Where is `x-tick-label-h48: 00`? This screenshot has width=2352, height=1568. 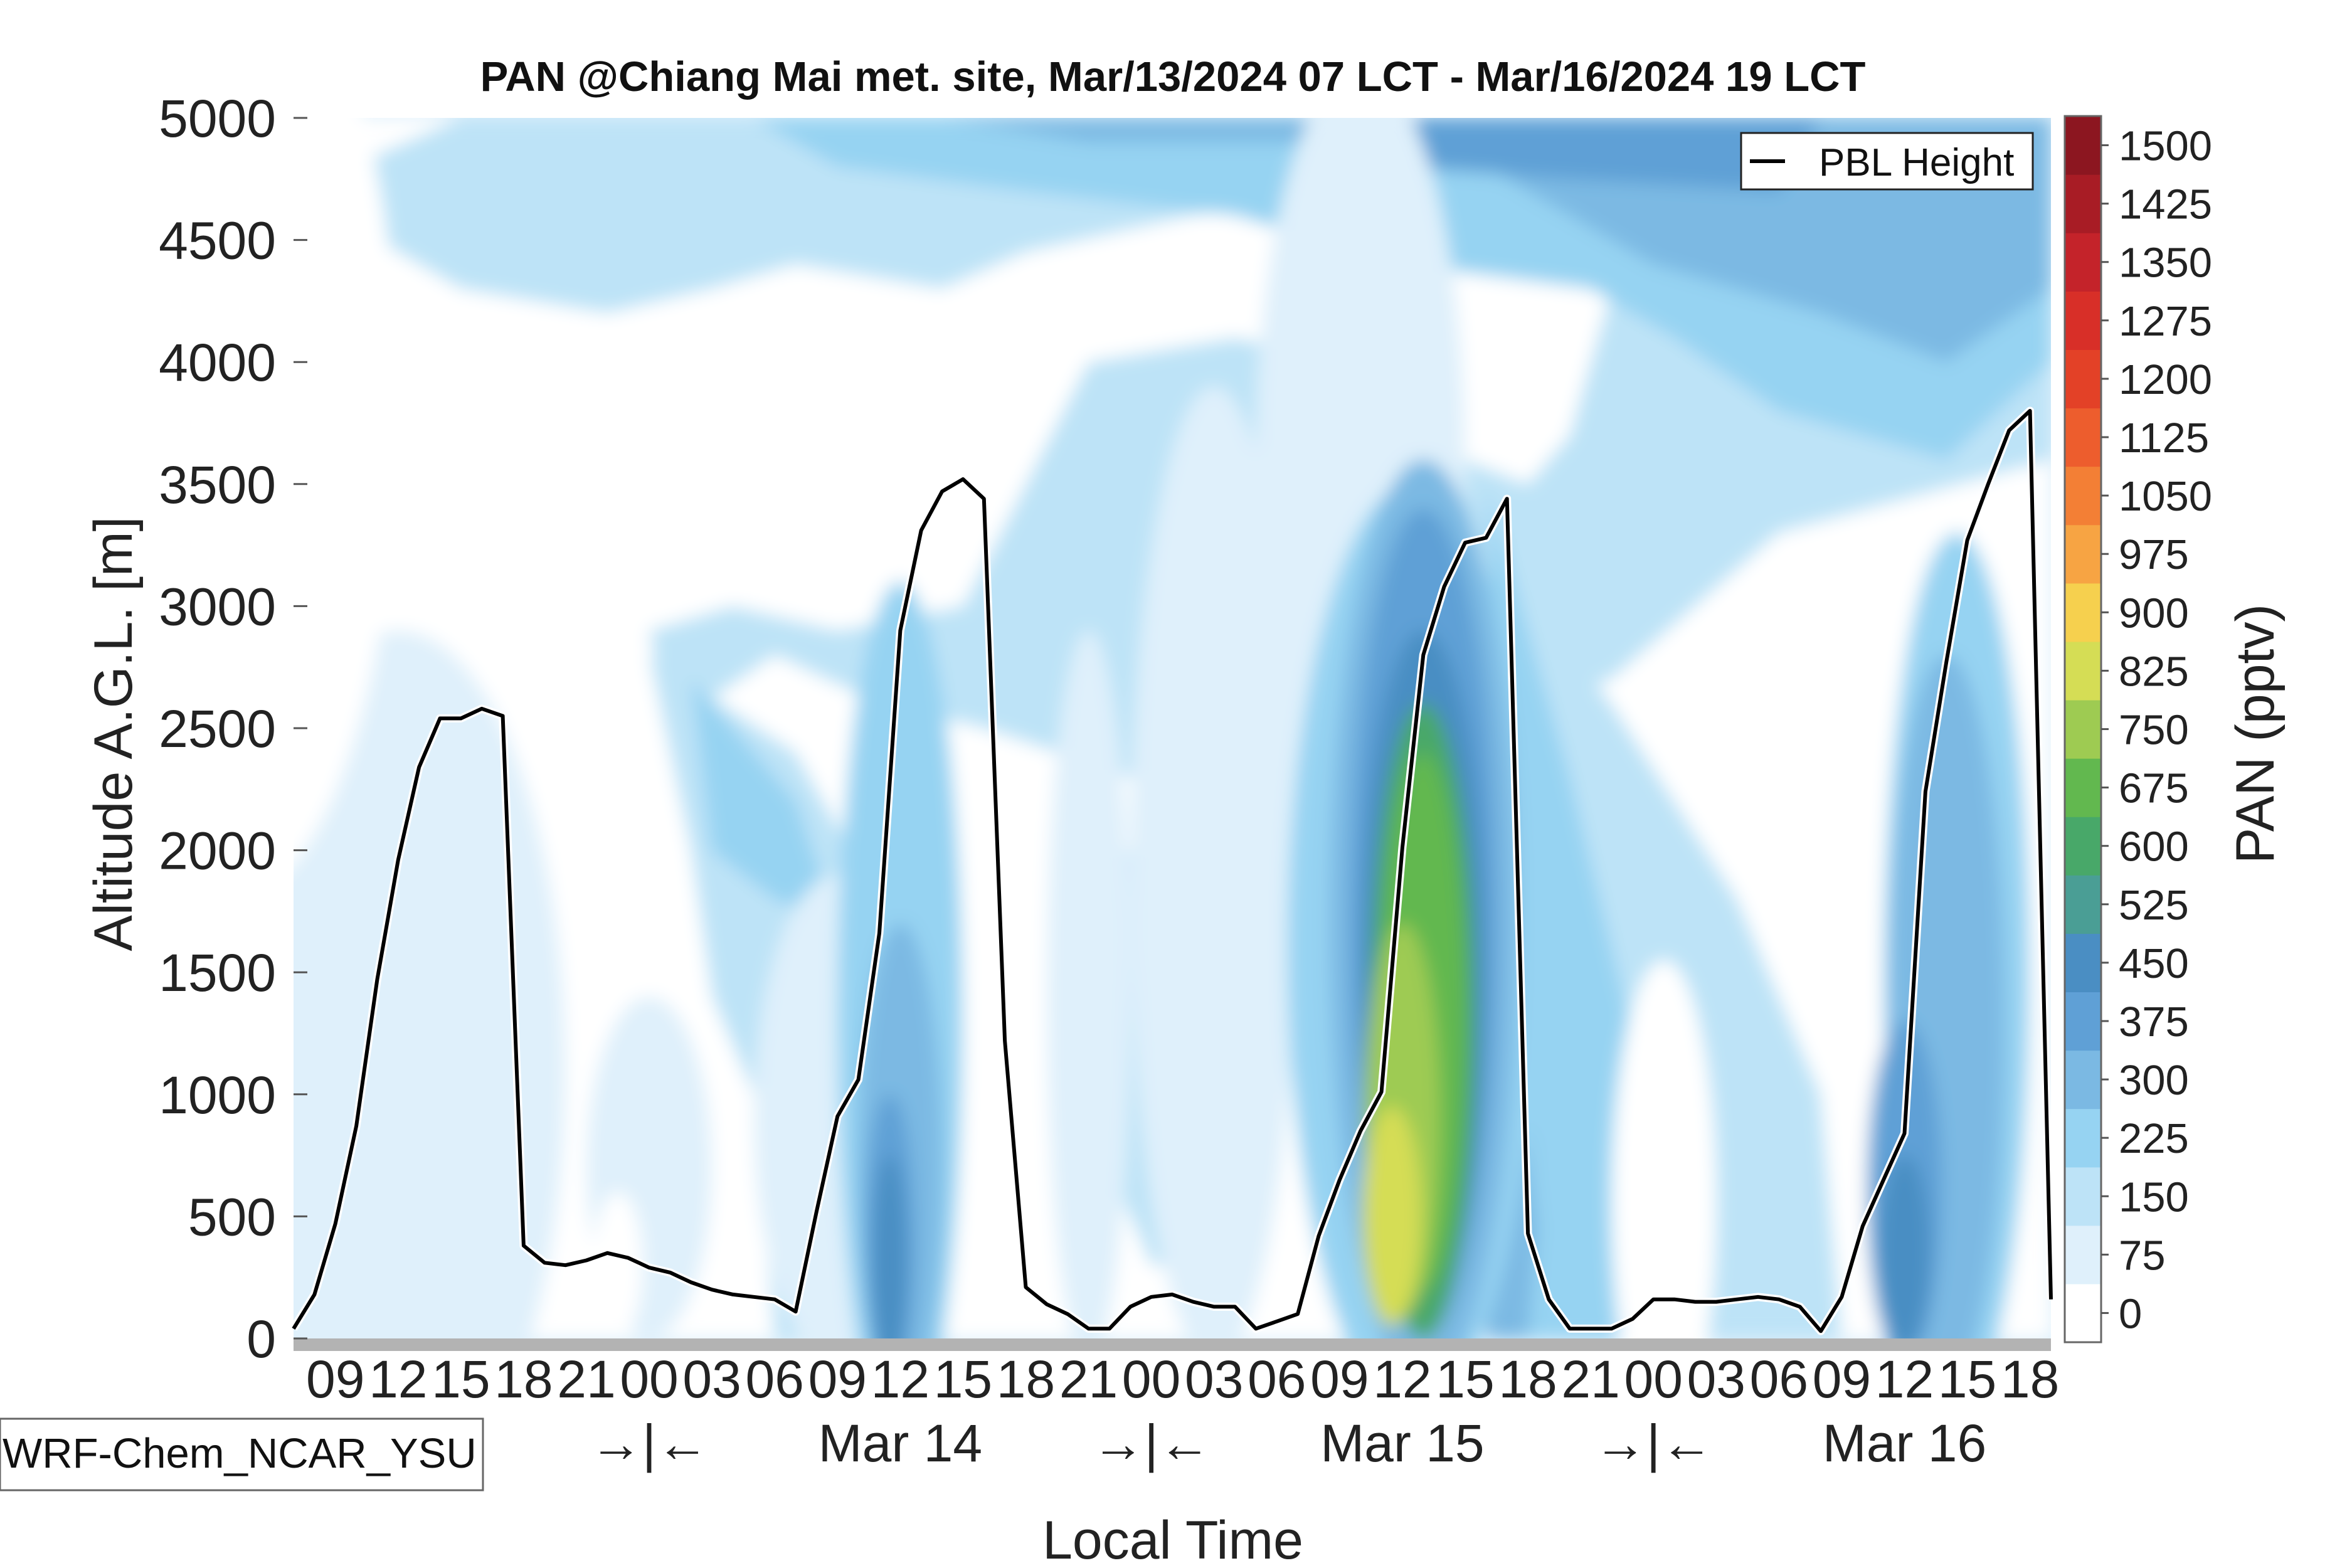 x-tick-label-h48: 00 is located at coordinates (1151, 1379).